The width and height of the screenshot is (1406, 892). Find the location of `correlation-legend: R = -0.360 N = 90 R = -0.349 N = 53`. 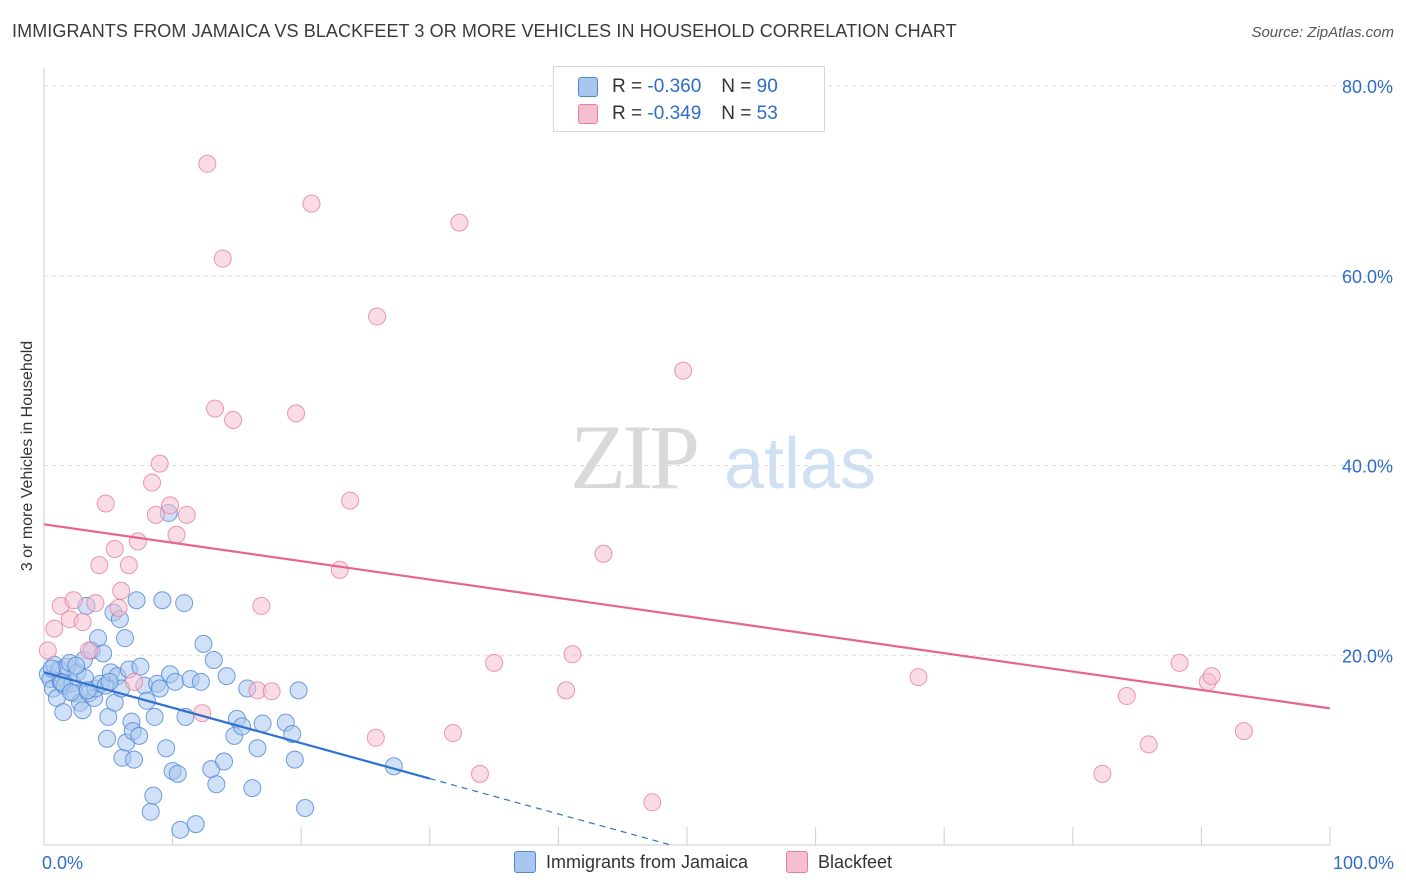

correlation-legend: R = -0.360 N = 90 R = -0.349 N = 53 is located at coordinates (689, 99).